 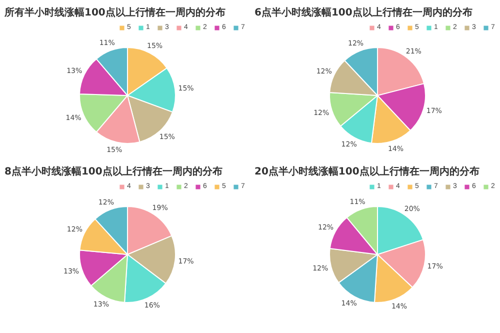 I want to click on chart-title: 所有半小时线涨幅100点以上行情在一周内的分布, so click(x=115, y=12).